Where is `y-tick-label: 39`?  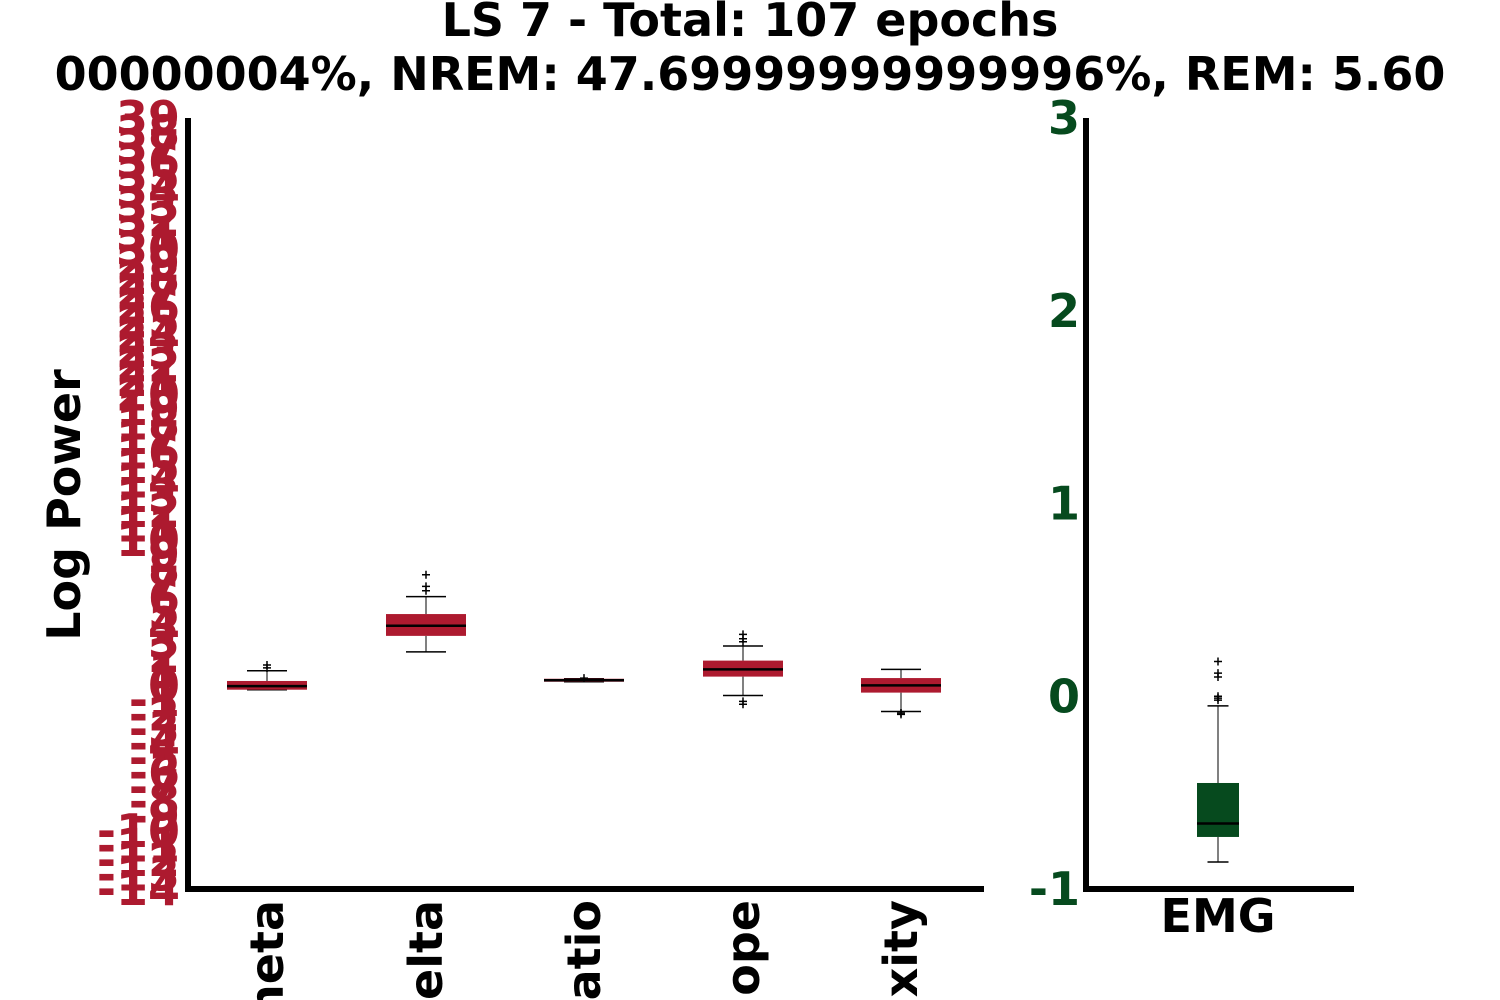 y-tick-label: 39 is located at coordinates (148, 118).